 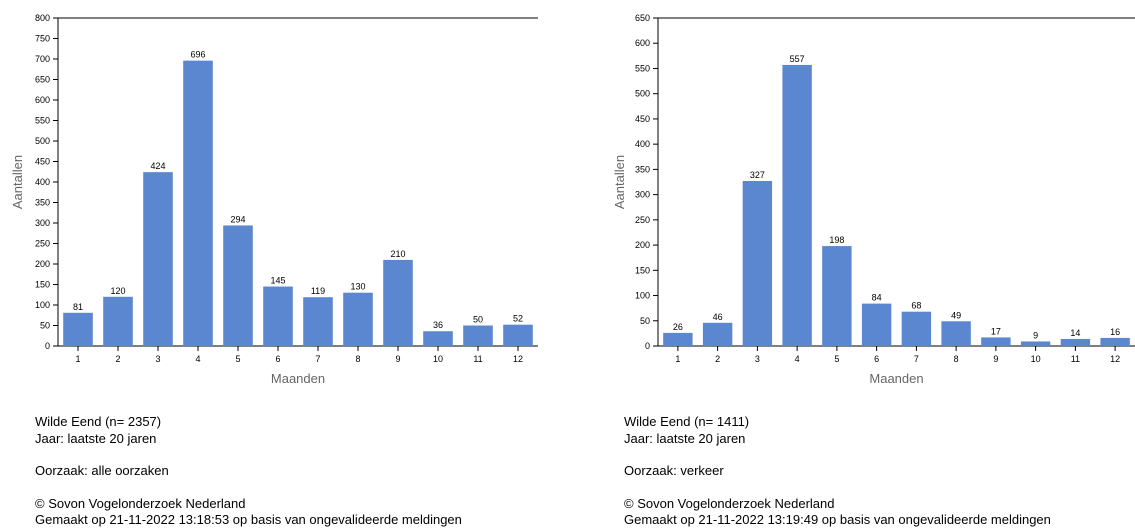 What do you see at coordinates (1115, 332) in the screenshot?
I see `bar-value-label: 16` at bounding box center [1115, 332].